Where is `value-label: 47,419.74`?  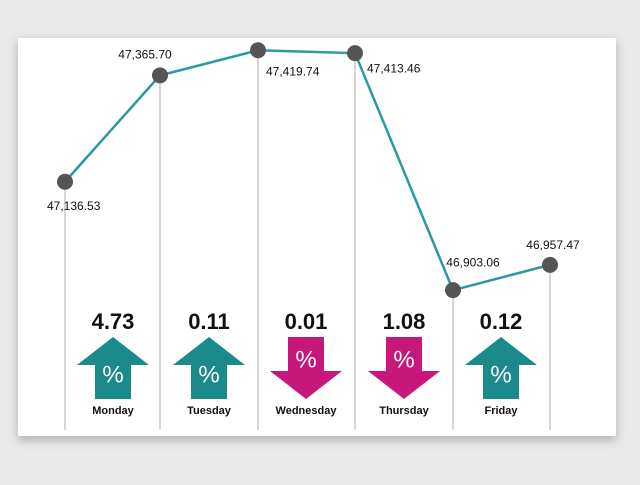 value-label: 47,419.74 is located at coordinates (293, 71).